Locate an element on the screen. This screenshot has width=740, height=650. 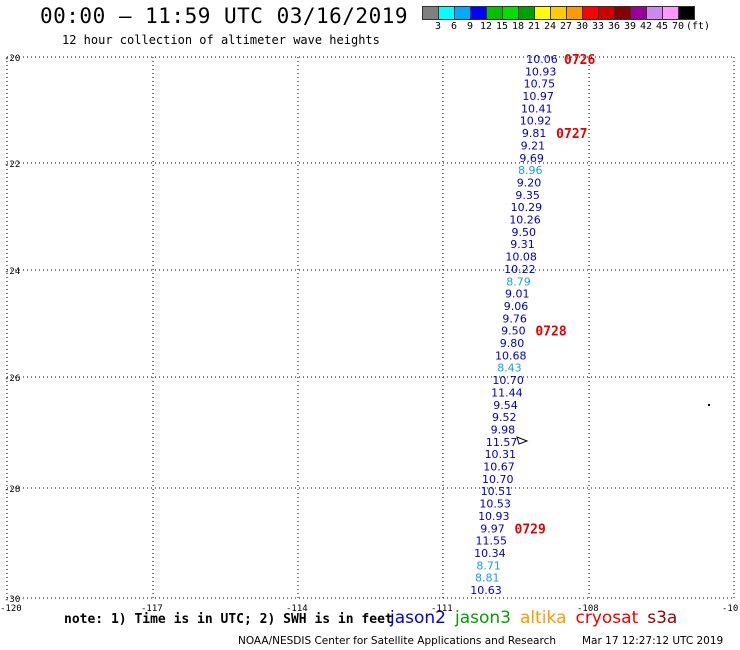
wave-height-value: 10.92 is located at coordinates (536, 121).